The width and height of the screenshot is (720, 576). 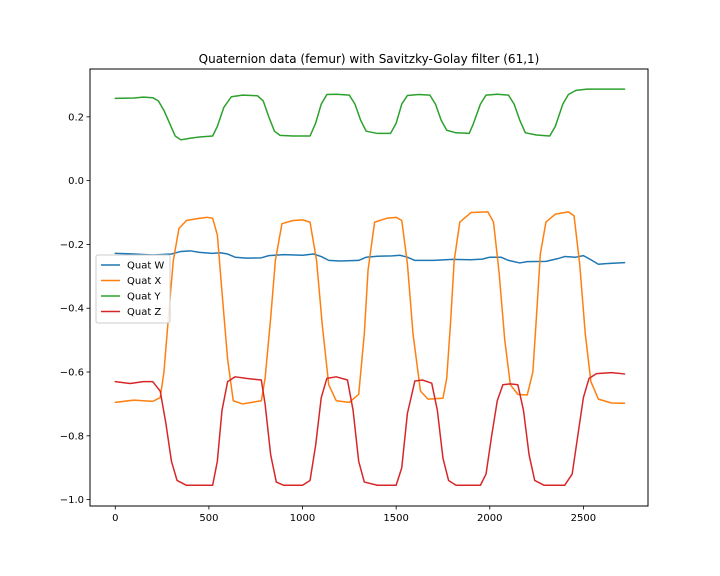 I want to click on x-tick-label: 2500, so click(x=583, y=518).